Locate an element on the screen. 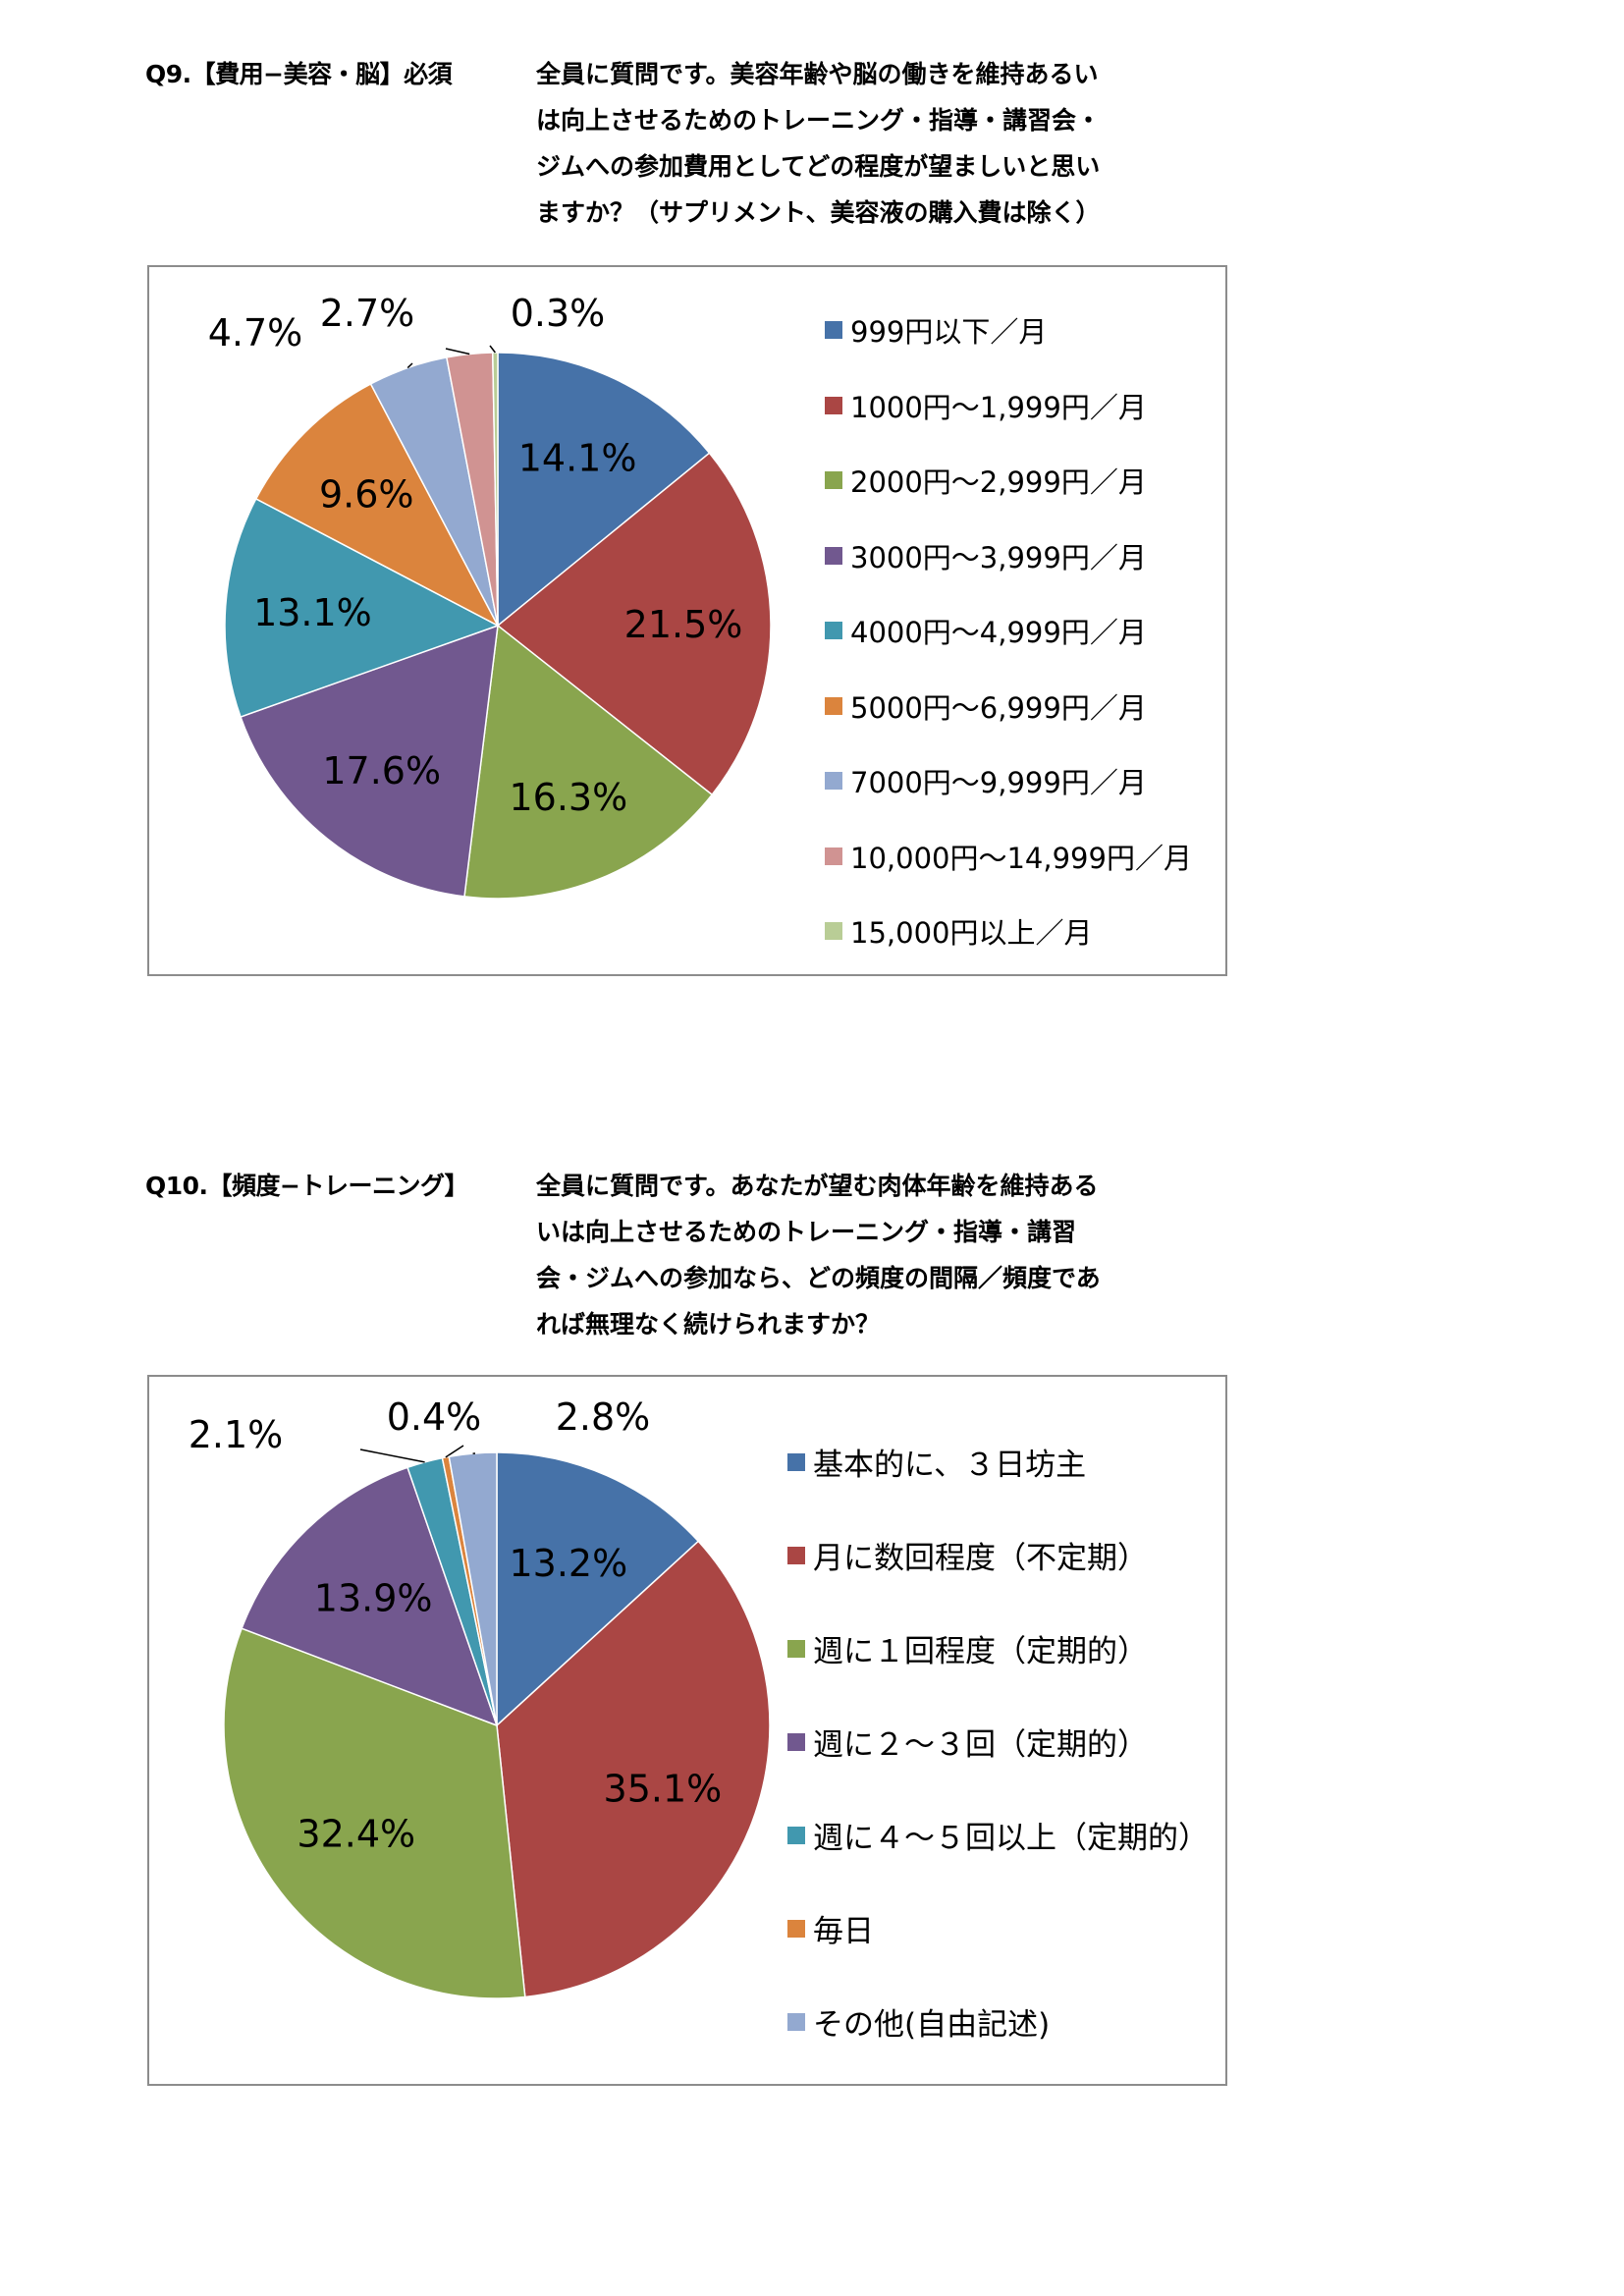  legend-item: 4000円～4,999円／月 is located at coordinates (1008, 631).